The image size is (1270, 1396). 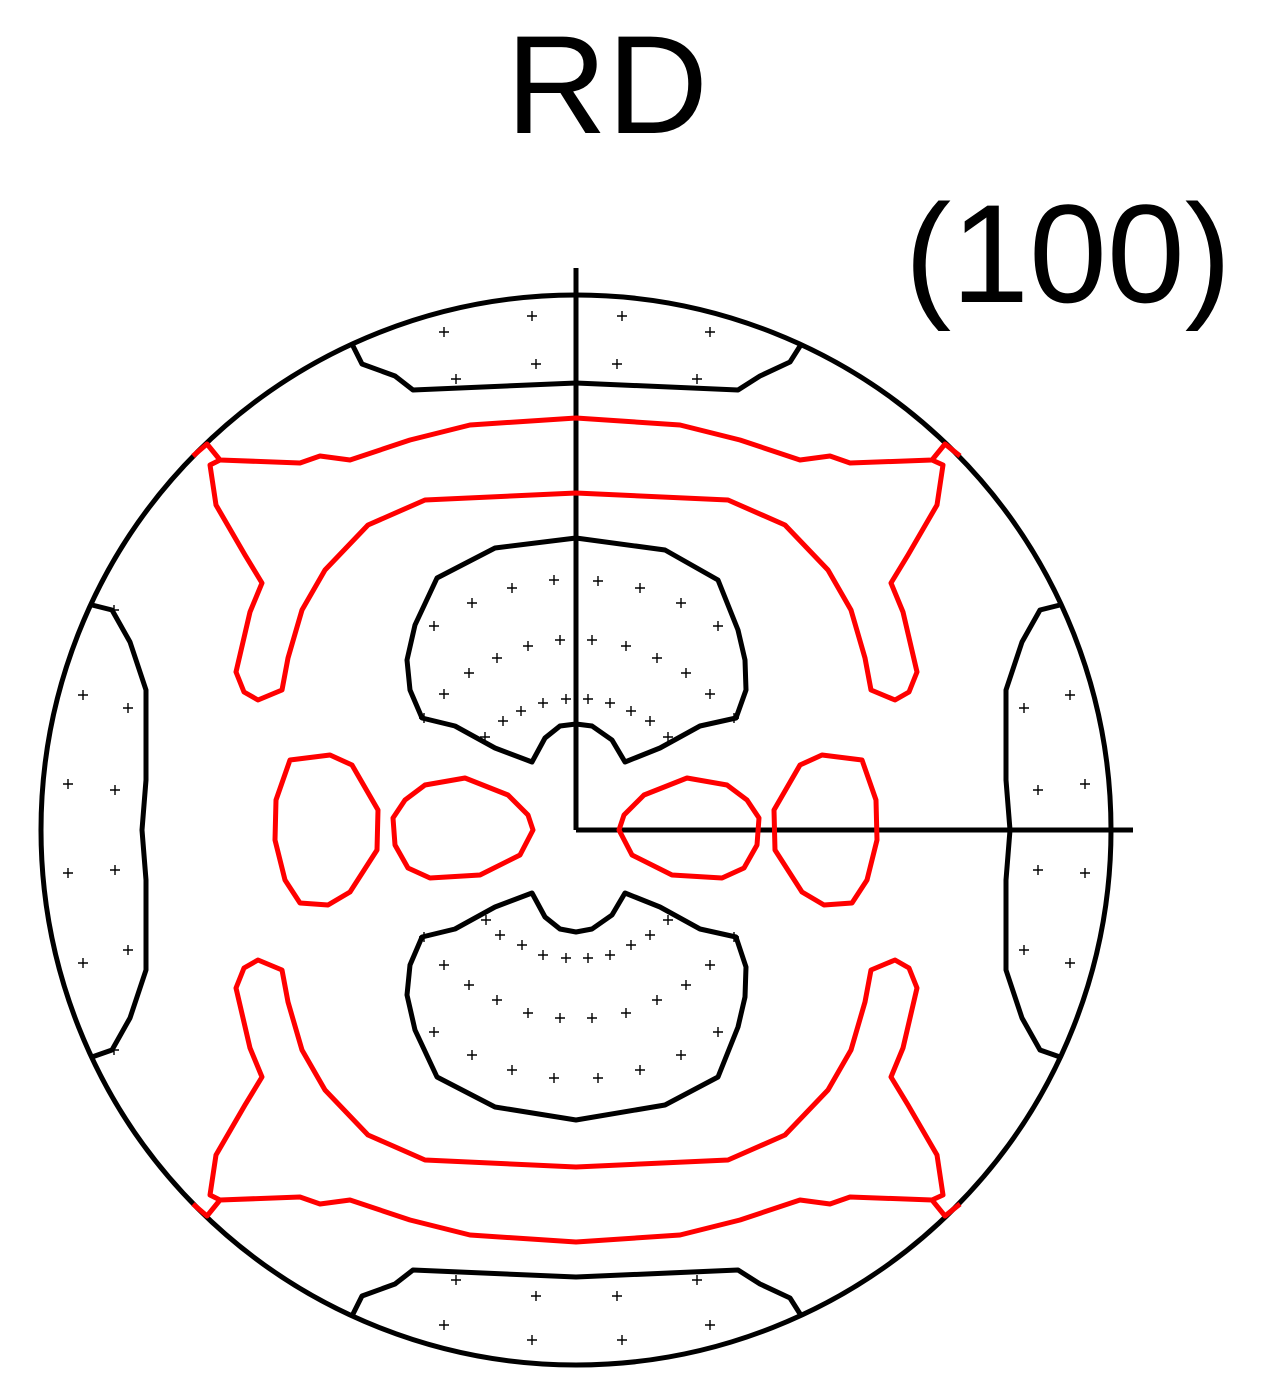 What do you see at coordinates (689, 828) in the screenshot?
I see `red-contour-right-inner-lobe` at bounding box center [689, 828].